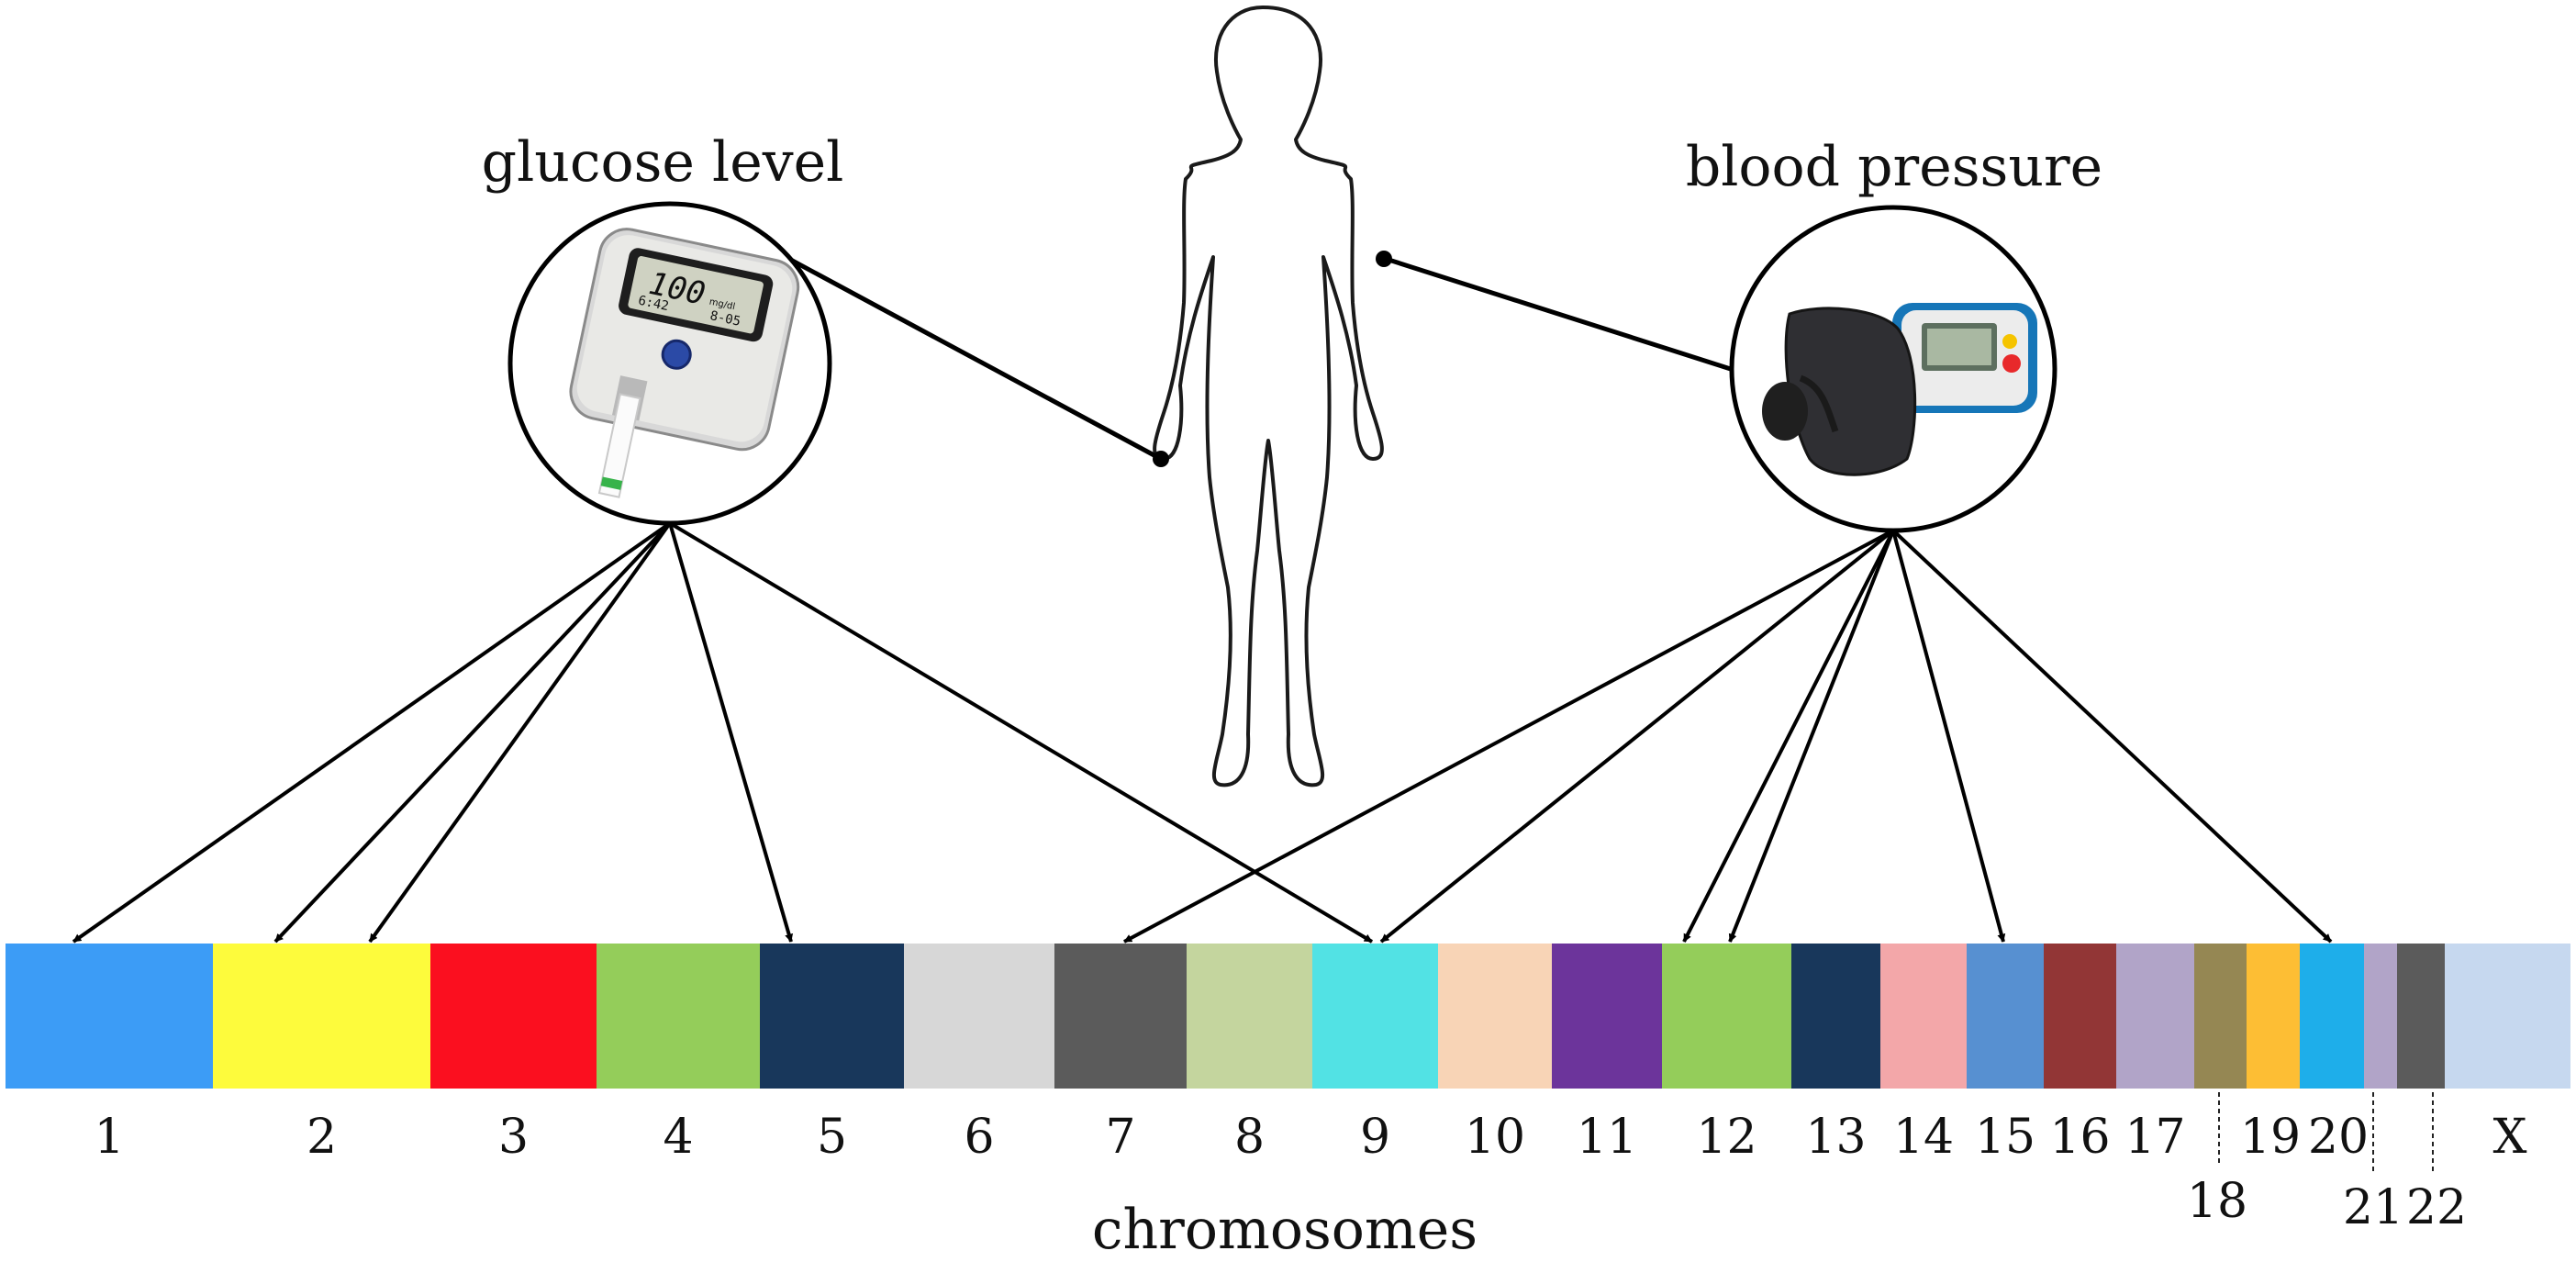 The image size is (2576, 1262). I want to click on meter-display-time: 6:42, so click(653, 304).